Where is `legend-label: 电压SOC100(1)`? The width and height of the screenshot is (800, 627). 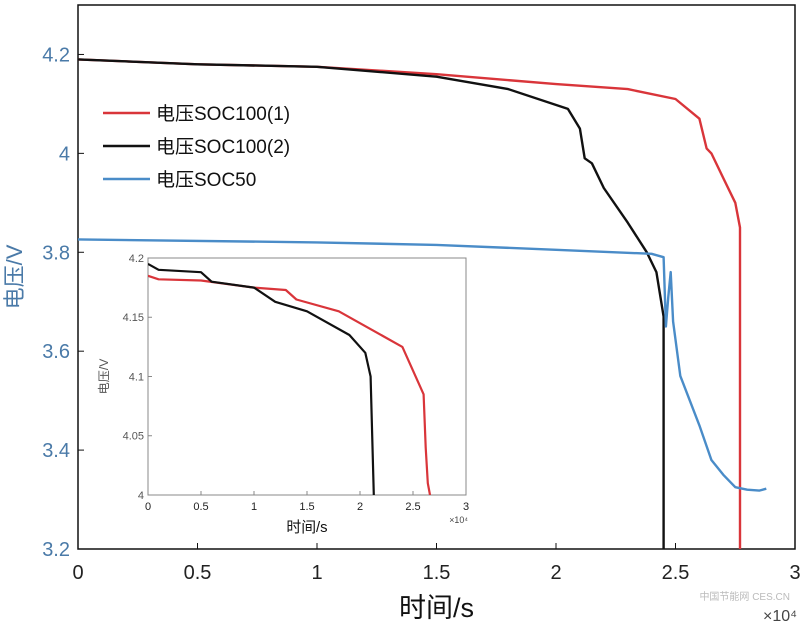
legend-label: 电压SOC100(1) is located at coordinates (223, 114).